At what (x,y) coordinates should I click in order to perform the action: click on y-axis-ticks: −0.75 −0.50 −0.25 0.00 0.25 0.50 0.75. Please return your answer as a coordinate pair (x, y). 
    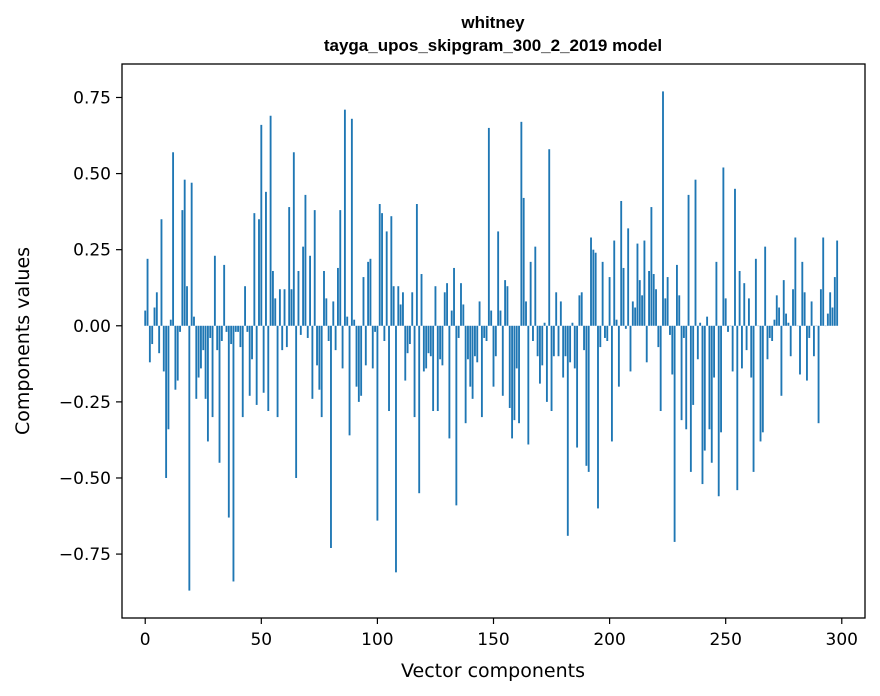
    Looking at the image, I should click on (90, 326).